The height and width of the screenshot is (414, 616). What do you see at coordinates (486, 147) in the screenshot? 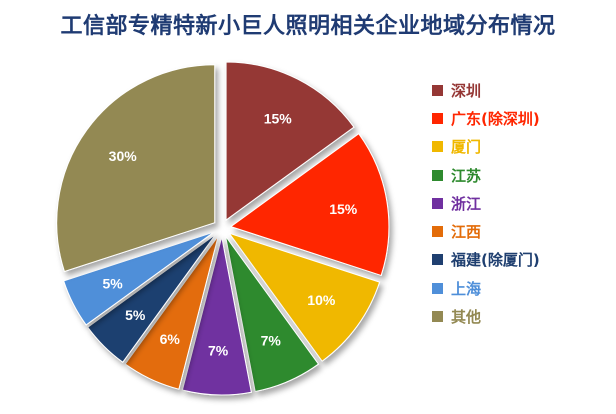
I see `legend-item: 厦门` at bounding box center [486, 147].